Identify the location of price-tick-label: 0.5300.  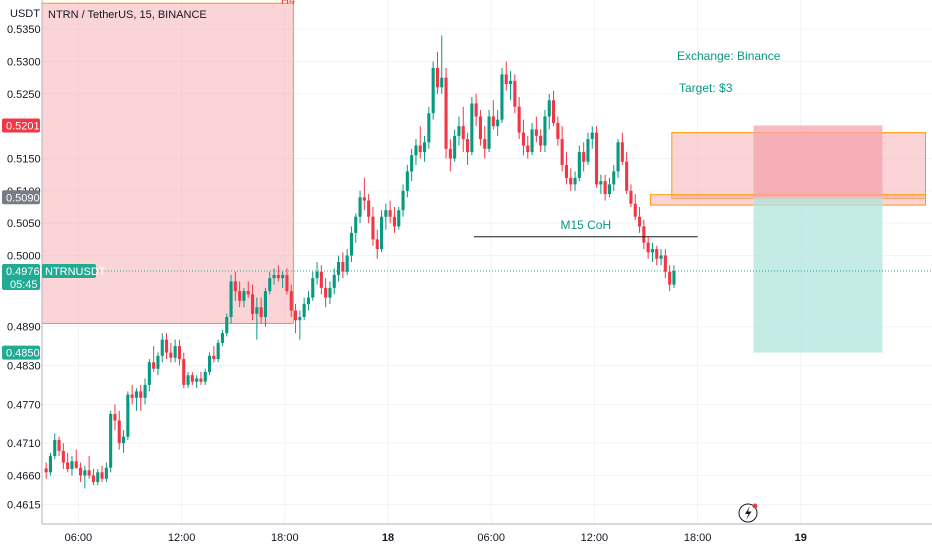
(24, 62).